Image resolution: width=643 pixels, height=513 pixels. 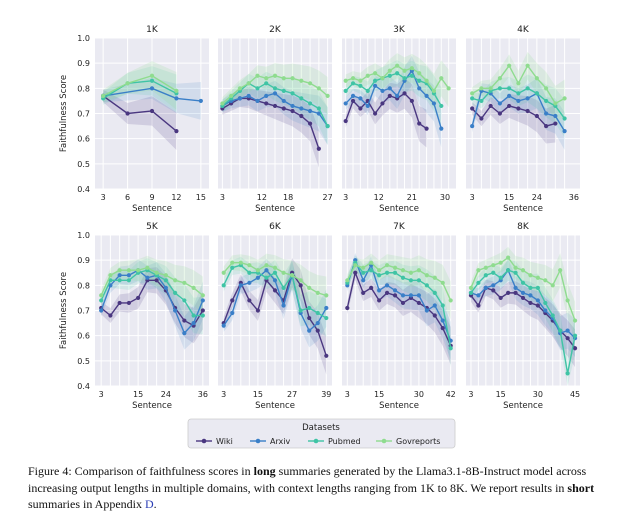 I want to click on x-tick-label: 15, so click(x=509, y=197).